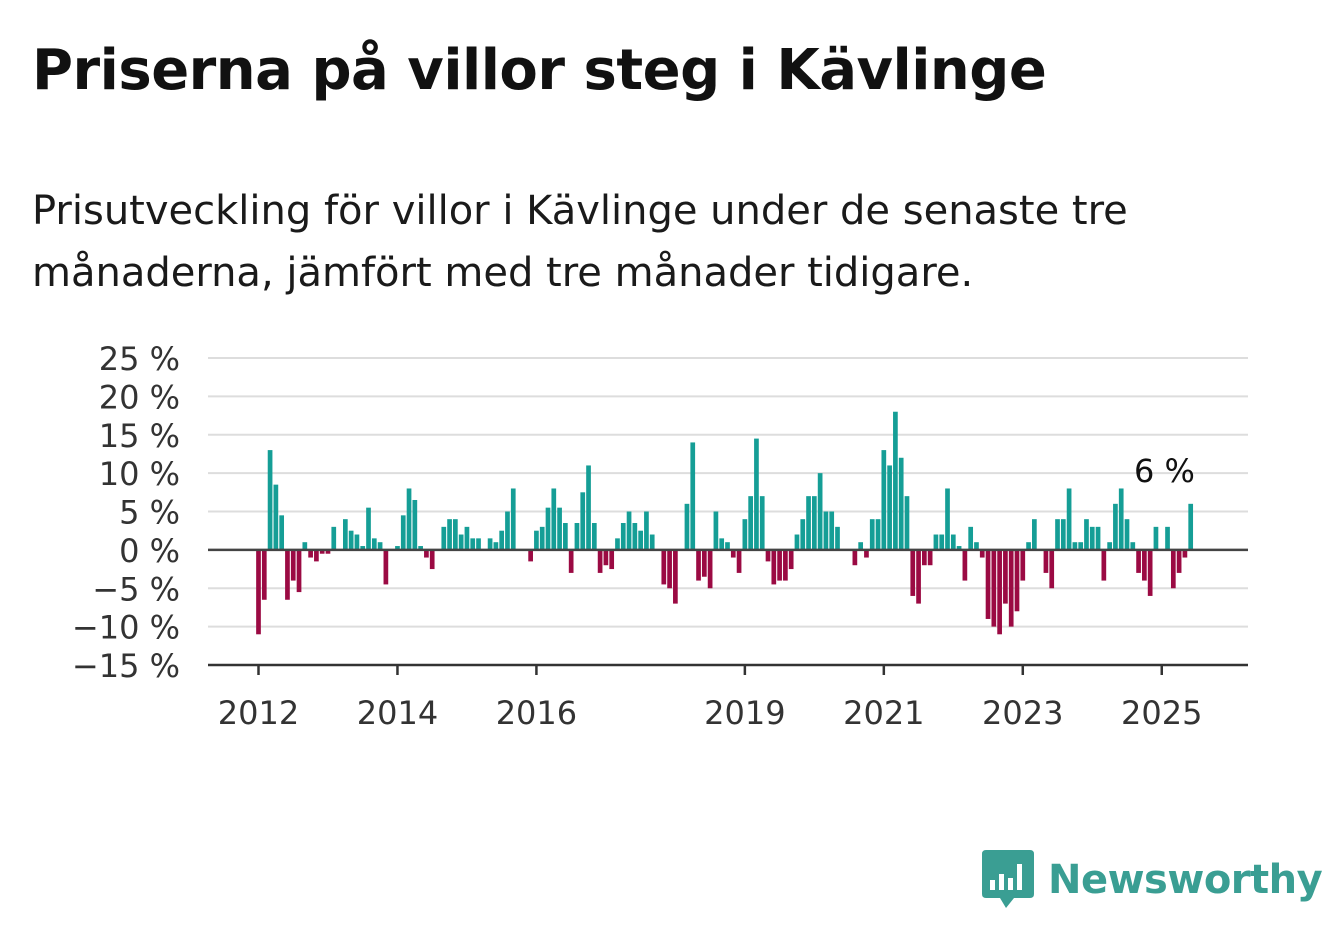 The height and width of the screenshot is (939, 1322). What do you see at coordinates (397, 713) in the screenshot?
I see `x-tick-label: 2014` at bounding box center [397, 713].